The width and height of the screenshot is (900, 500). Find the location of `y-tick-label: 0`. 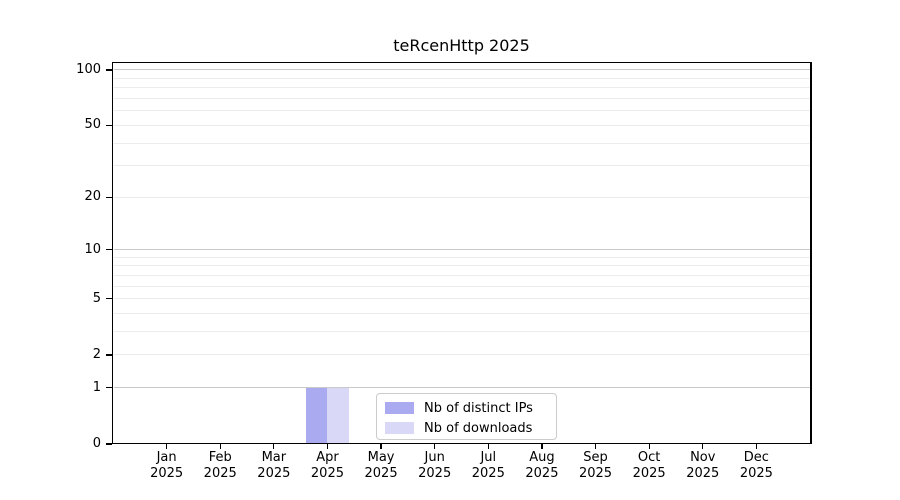

y-tick-label: 0 is located at coordinates (96, 443).